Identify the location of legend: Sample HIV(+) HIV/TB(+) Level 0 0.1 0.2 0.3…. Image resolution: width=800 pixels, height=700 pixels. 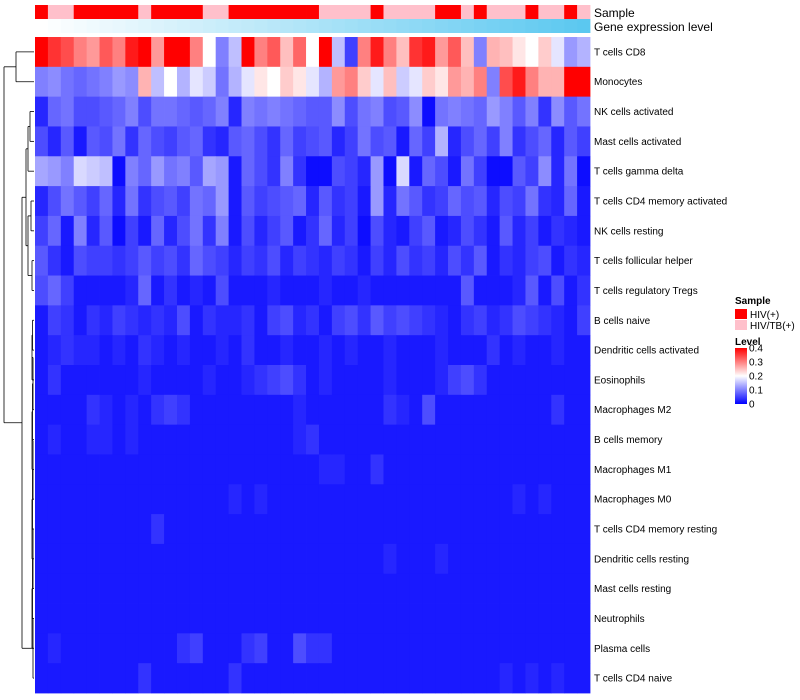
(765, 353).